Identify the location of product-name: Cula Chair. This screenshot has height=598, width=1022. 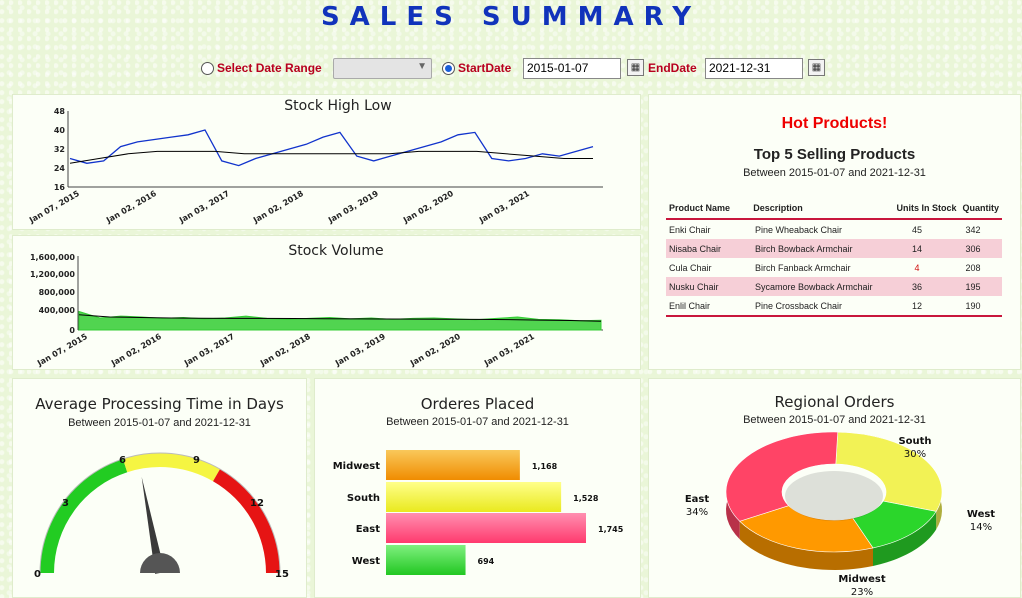
(690, 267).